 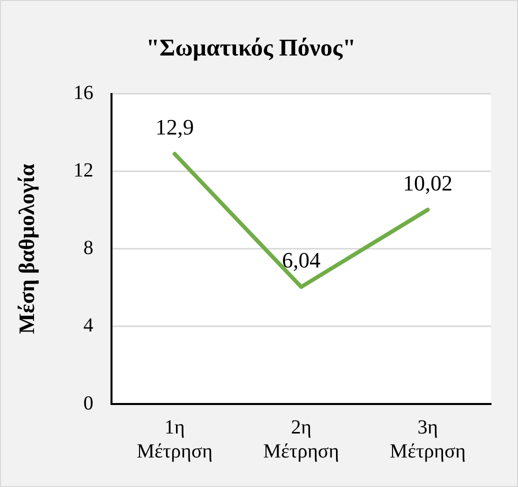 I want to click on data-label: 10,02, so click(x=427, y=183).